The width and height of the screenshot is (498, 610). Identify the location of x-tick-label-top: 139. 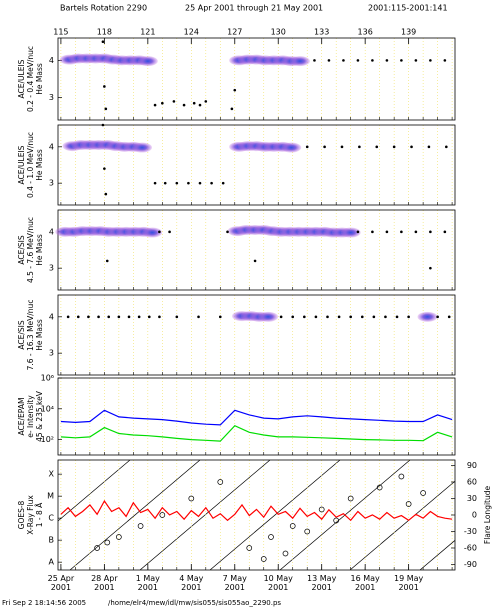
(408, 32).